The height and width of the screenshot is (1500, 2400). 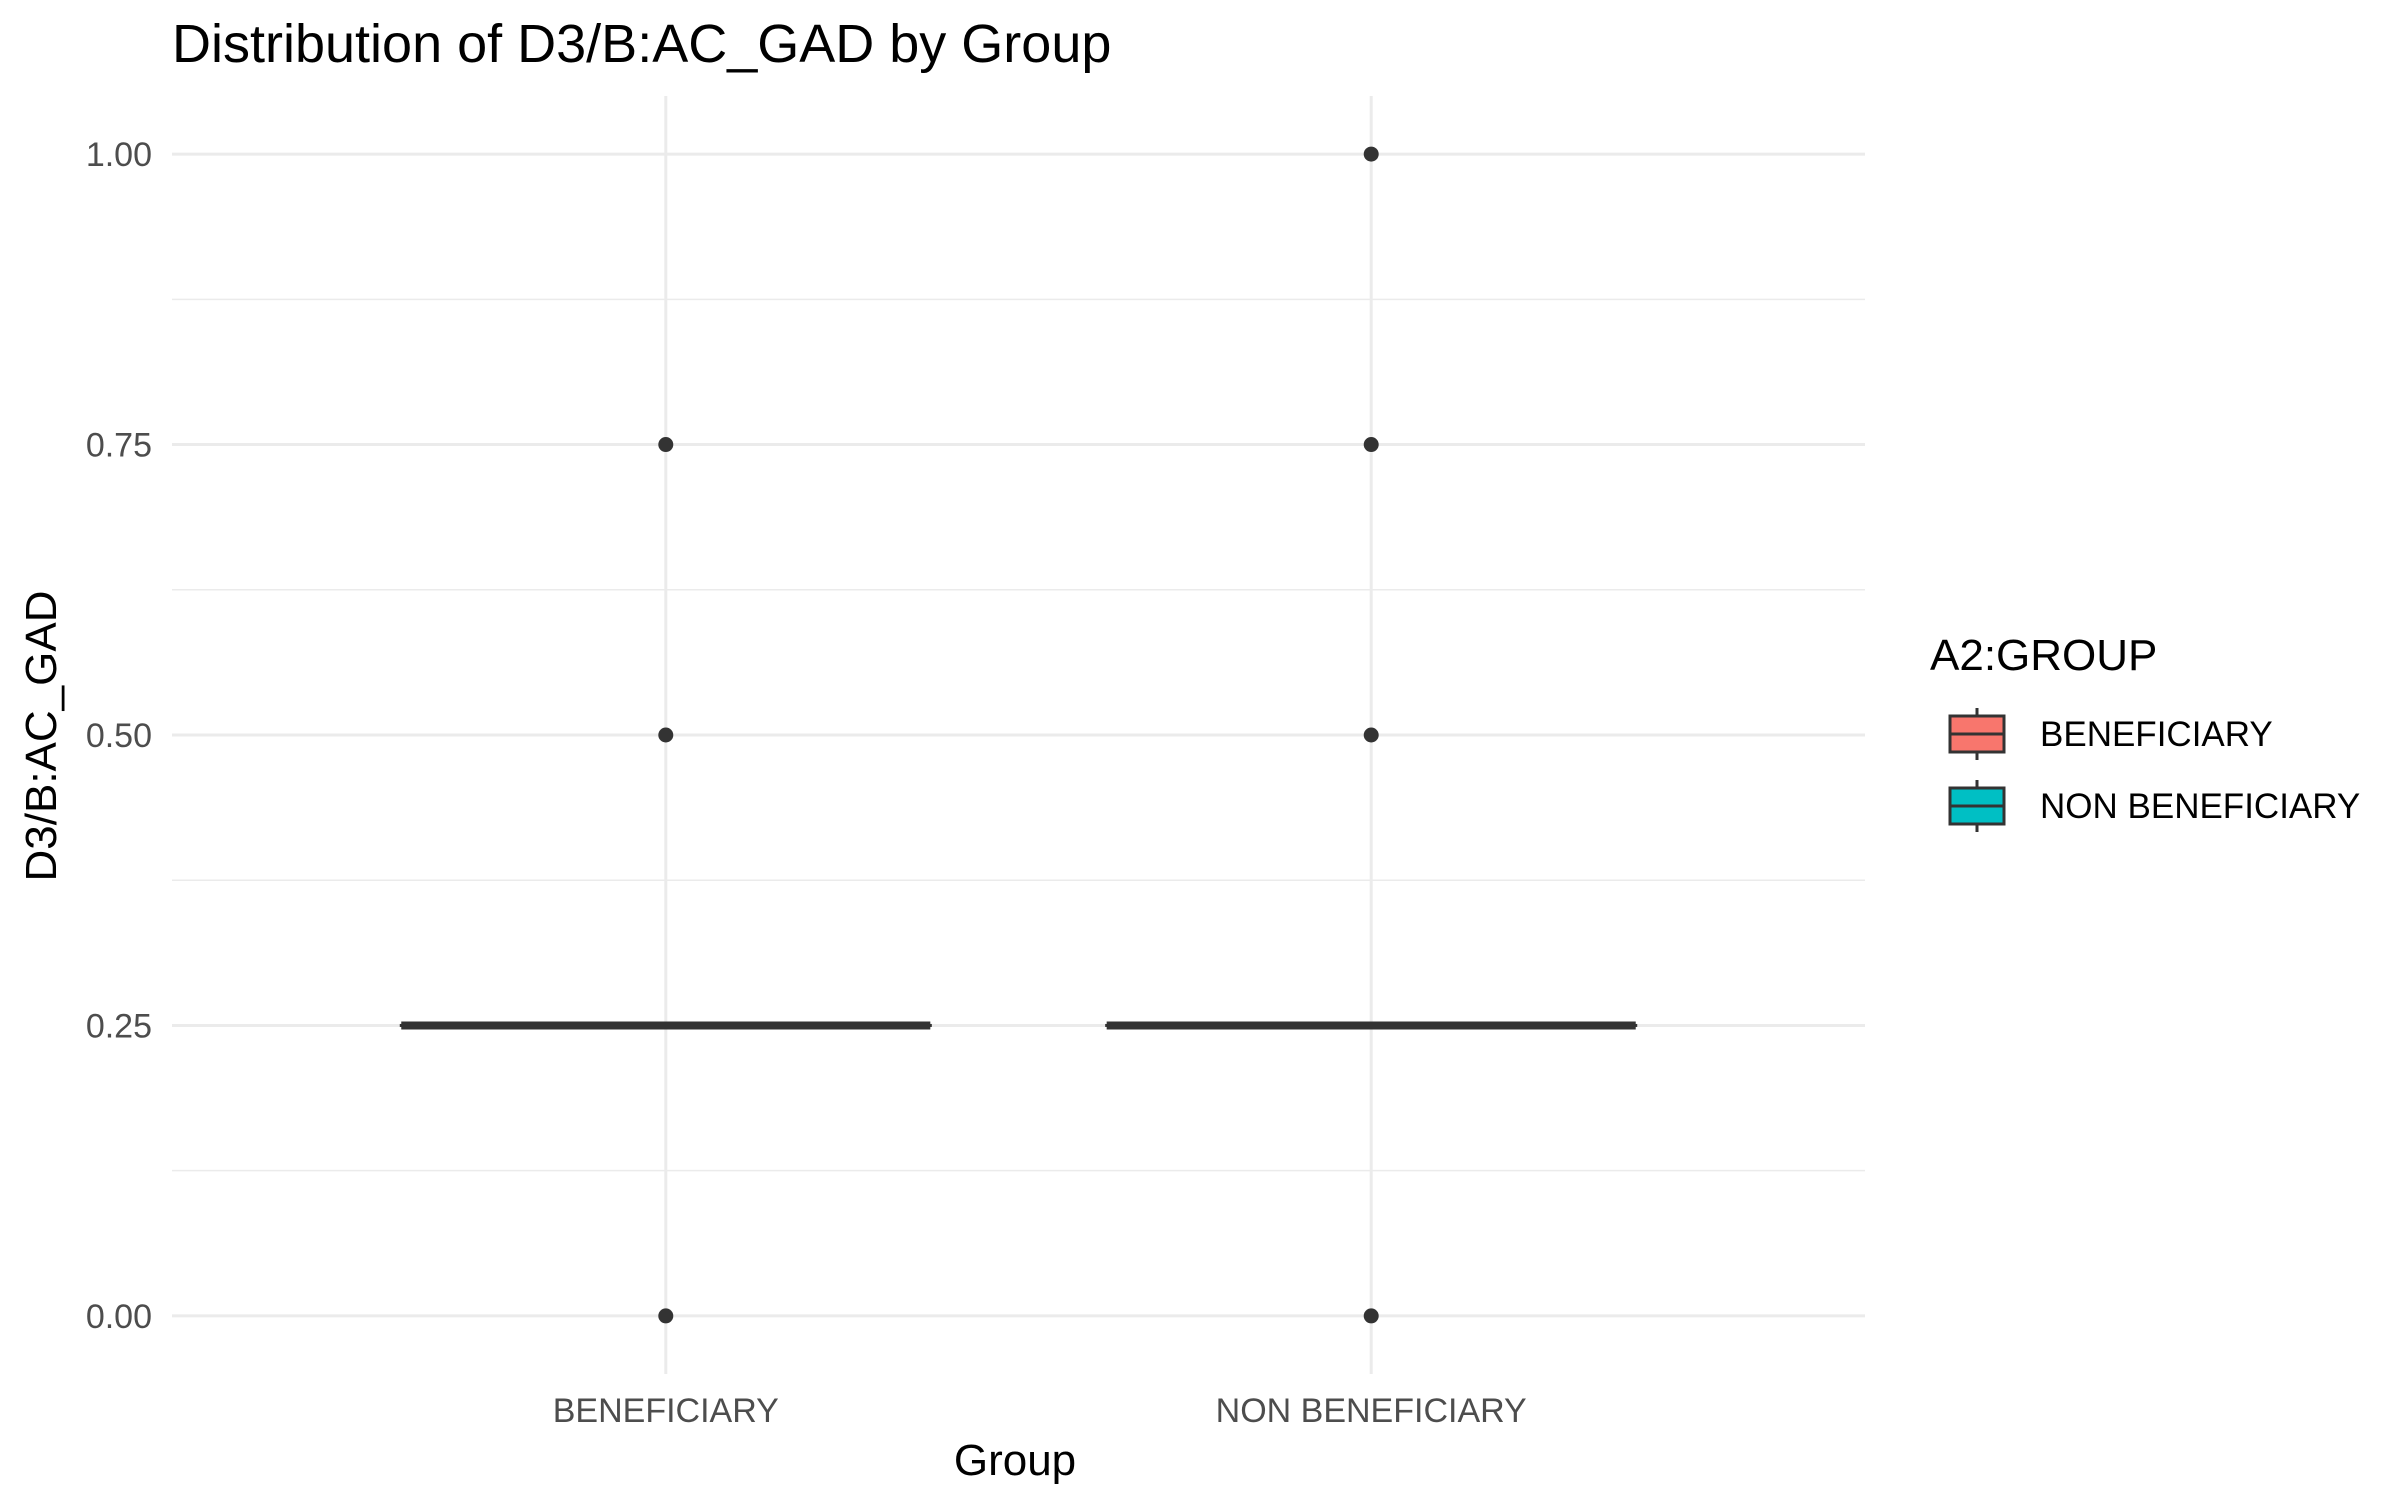 I want to click on y-tick-label: 0.25, so click(x=119, y=1026).